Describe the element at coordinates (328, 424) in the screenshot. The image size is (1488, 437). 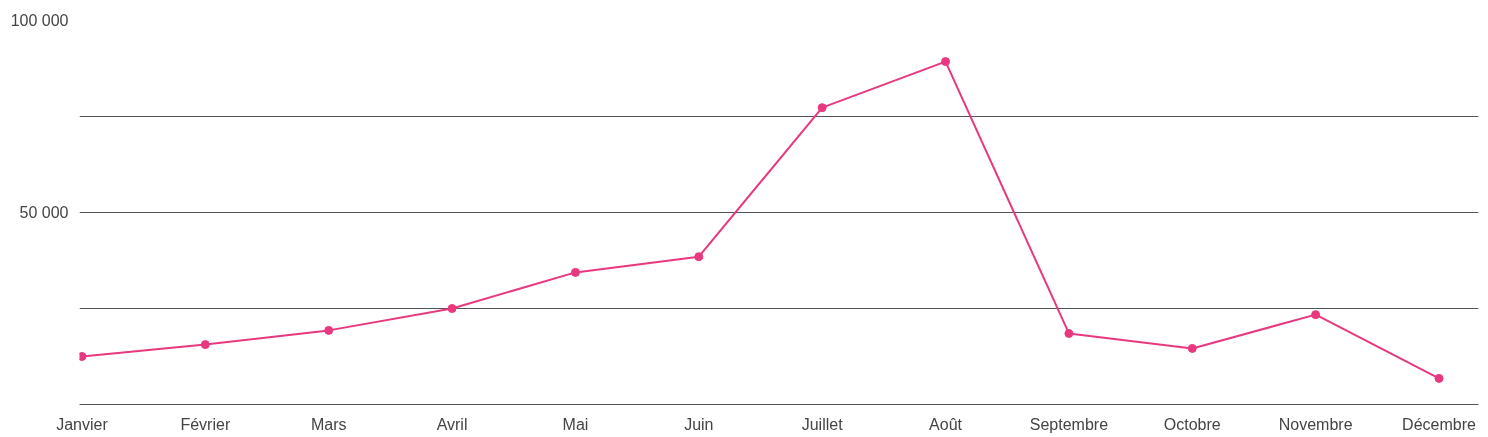
I see `x-tick-label: Mars` at that location.